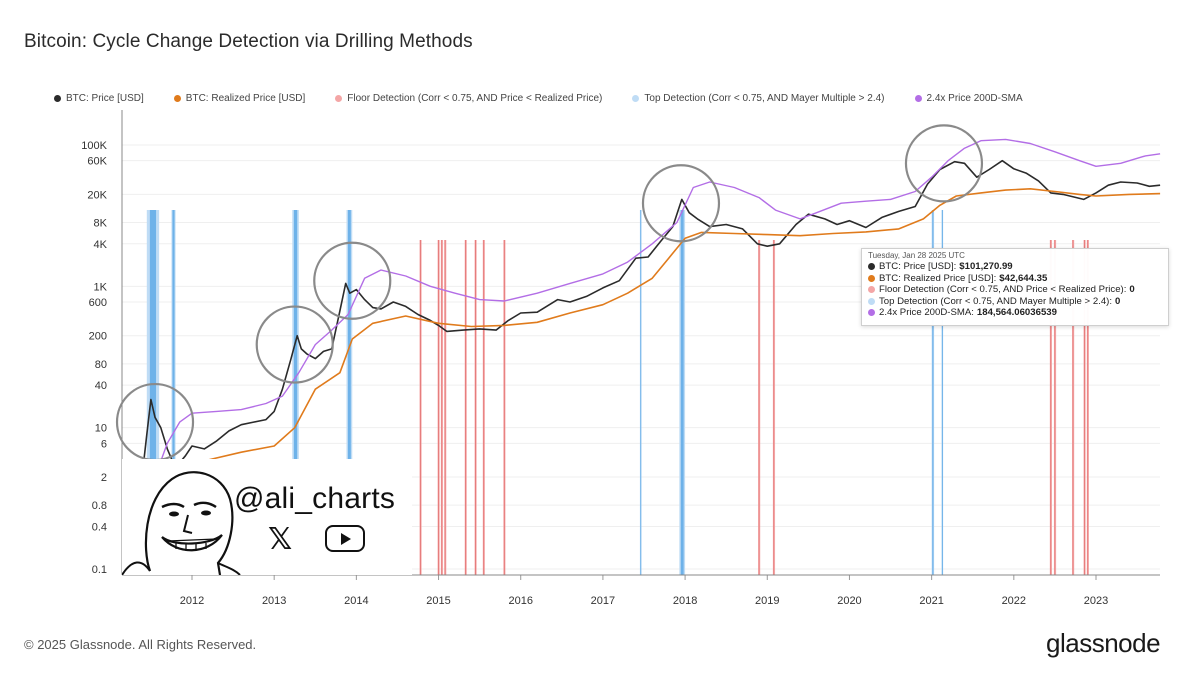  I want to click on x-tick-label: 2020, so click(849, 601).